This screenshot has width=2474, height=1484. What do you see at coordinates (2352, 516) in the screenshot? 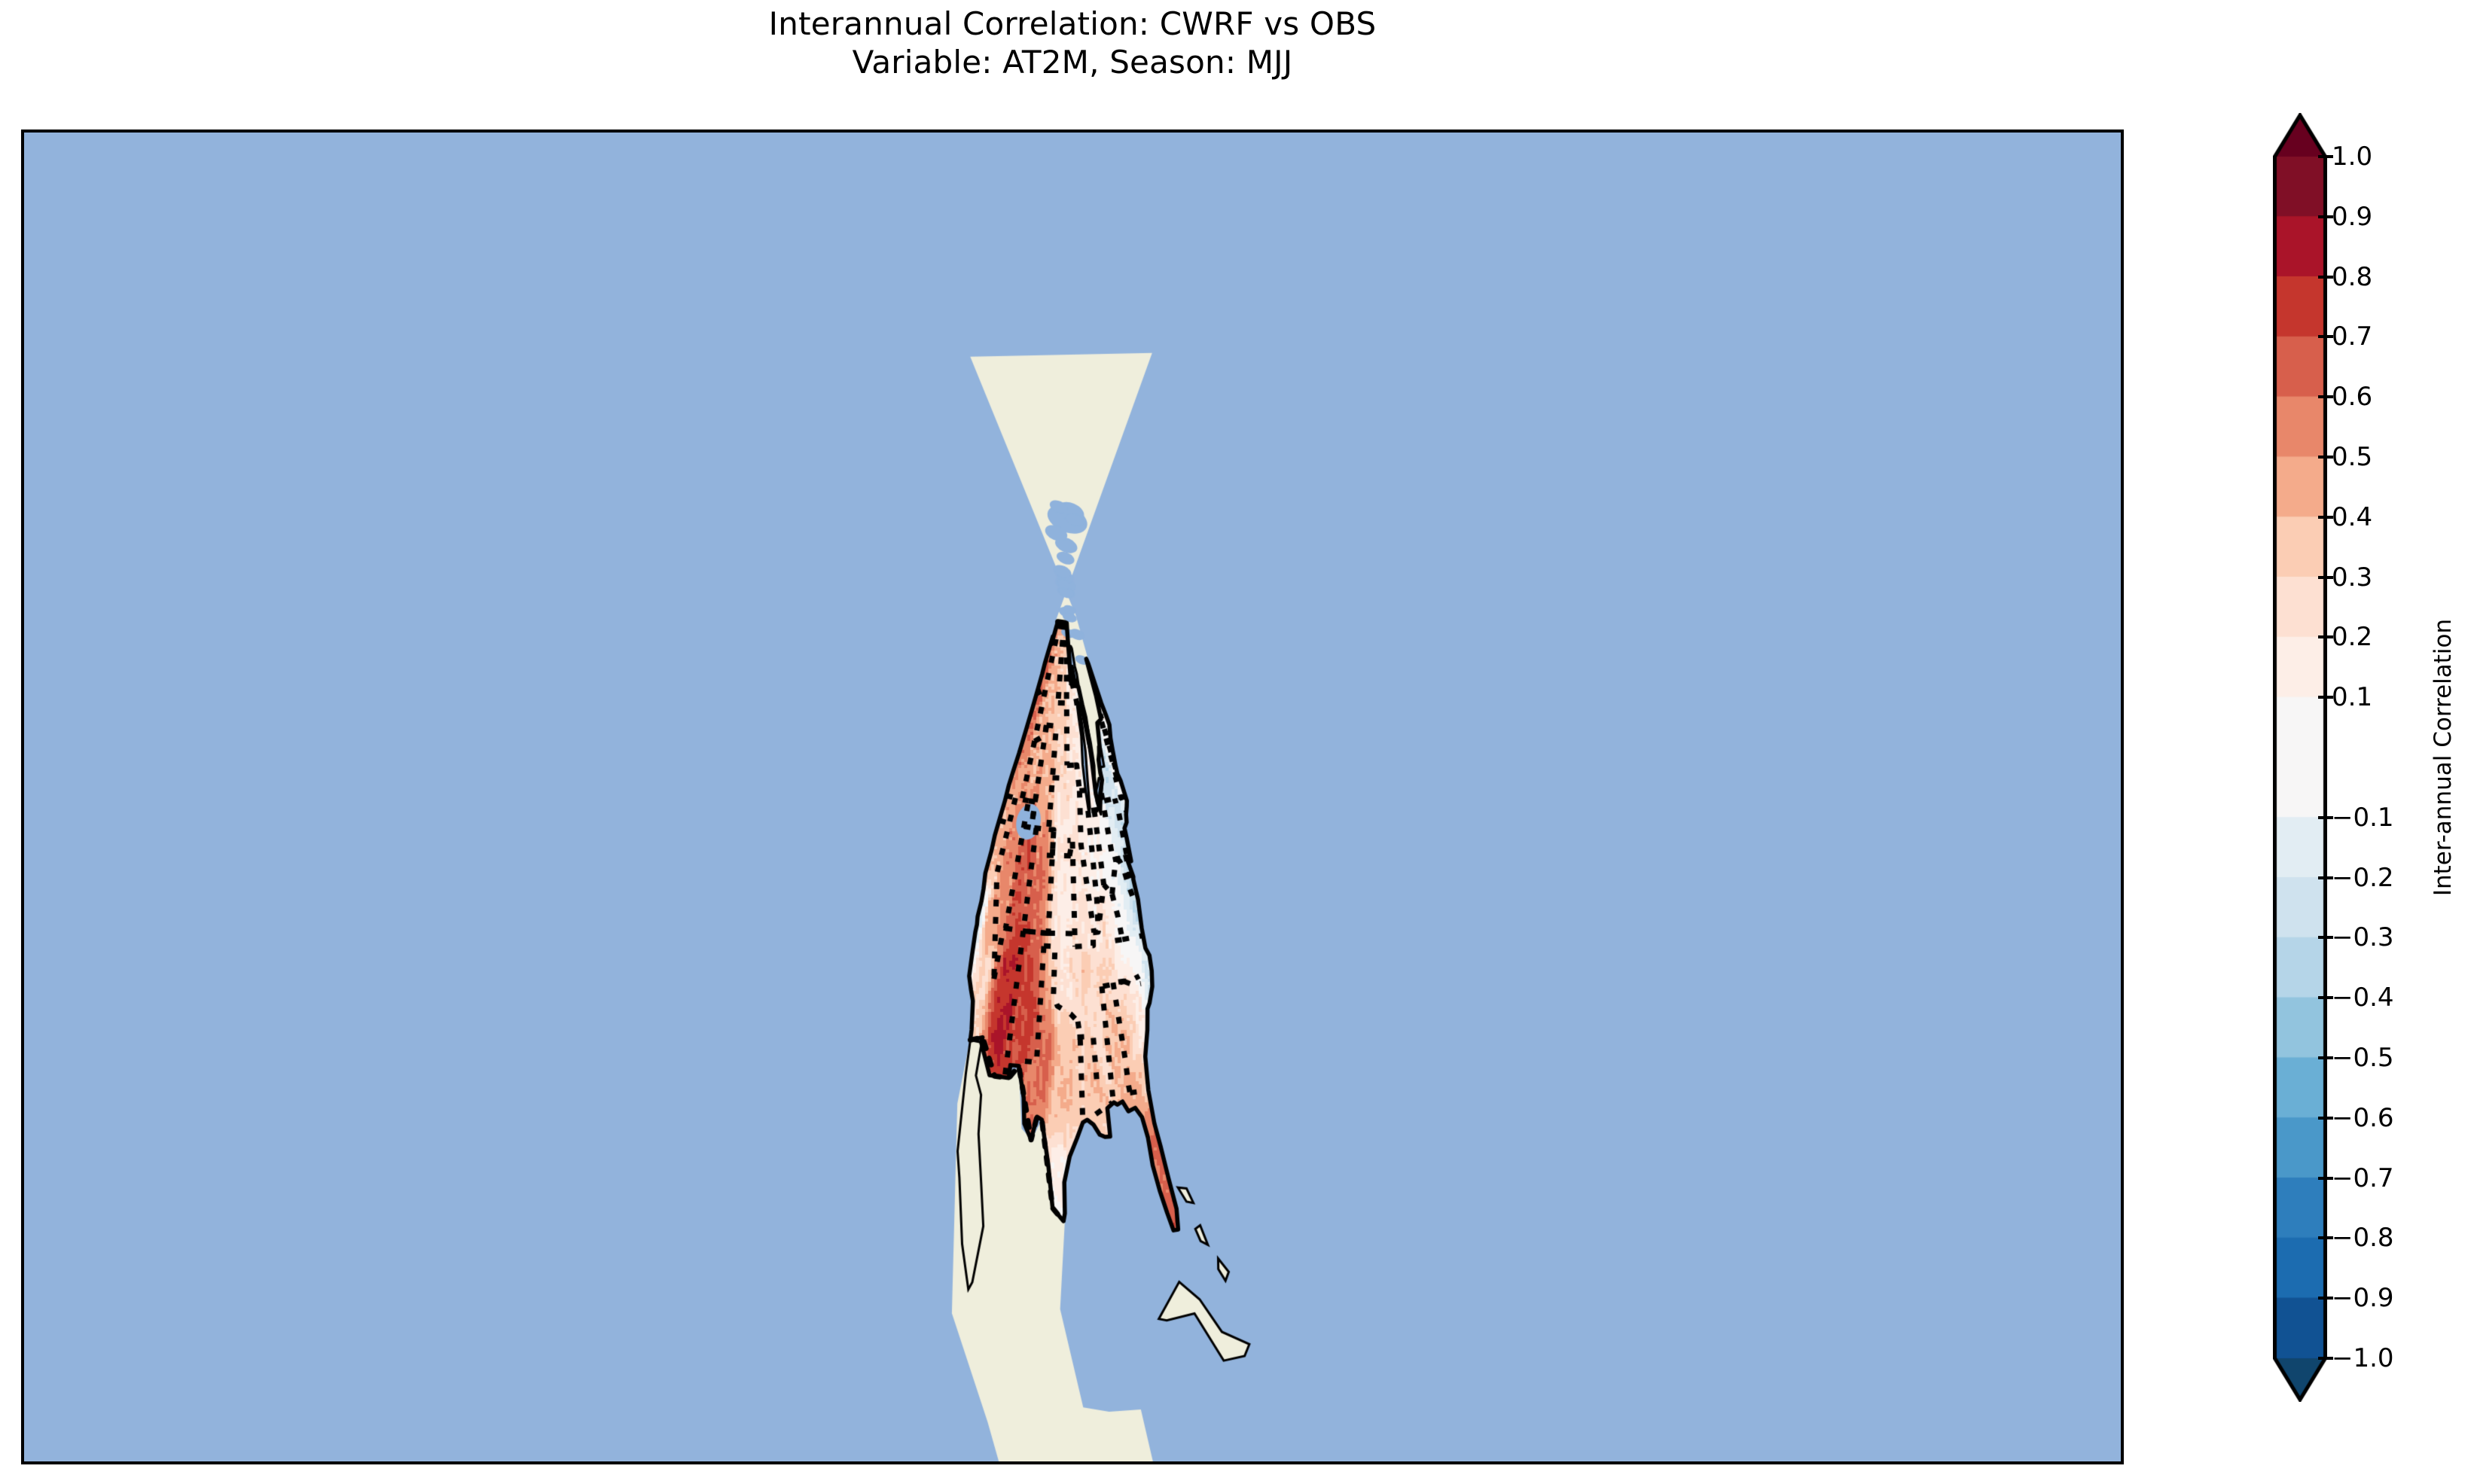
I see `colorbar-tick-label: 0.4` at bounding box center [2352, 516].